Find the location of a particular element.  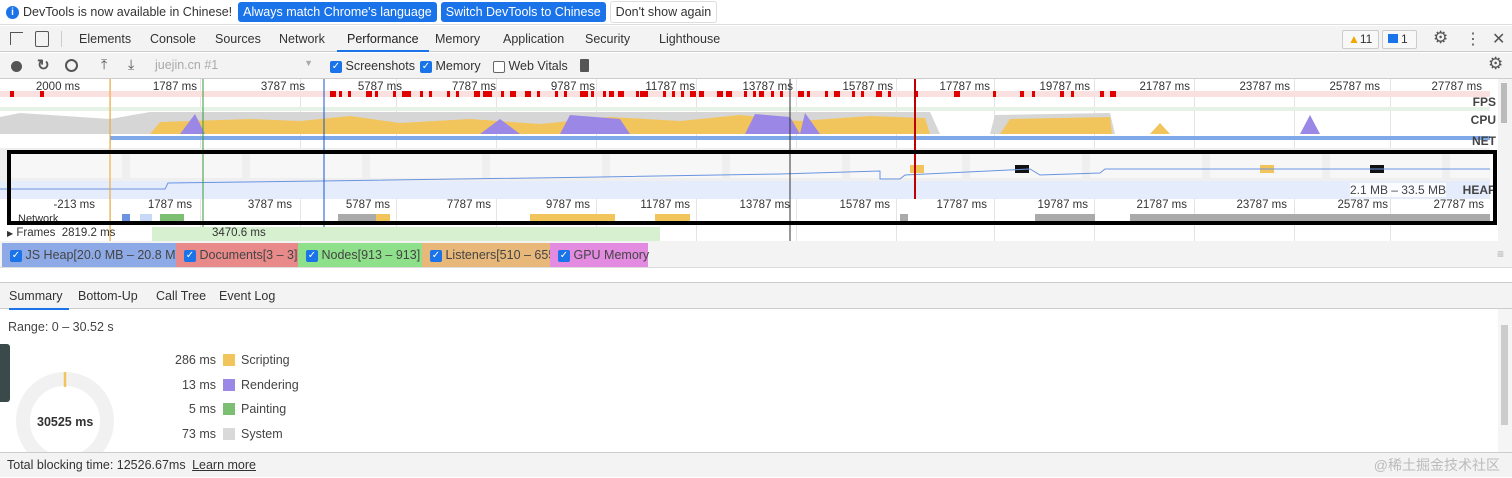

warnings-badge: ▲11 is located at coordinates (1360, 39).